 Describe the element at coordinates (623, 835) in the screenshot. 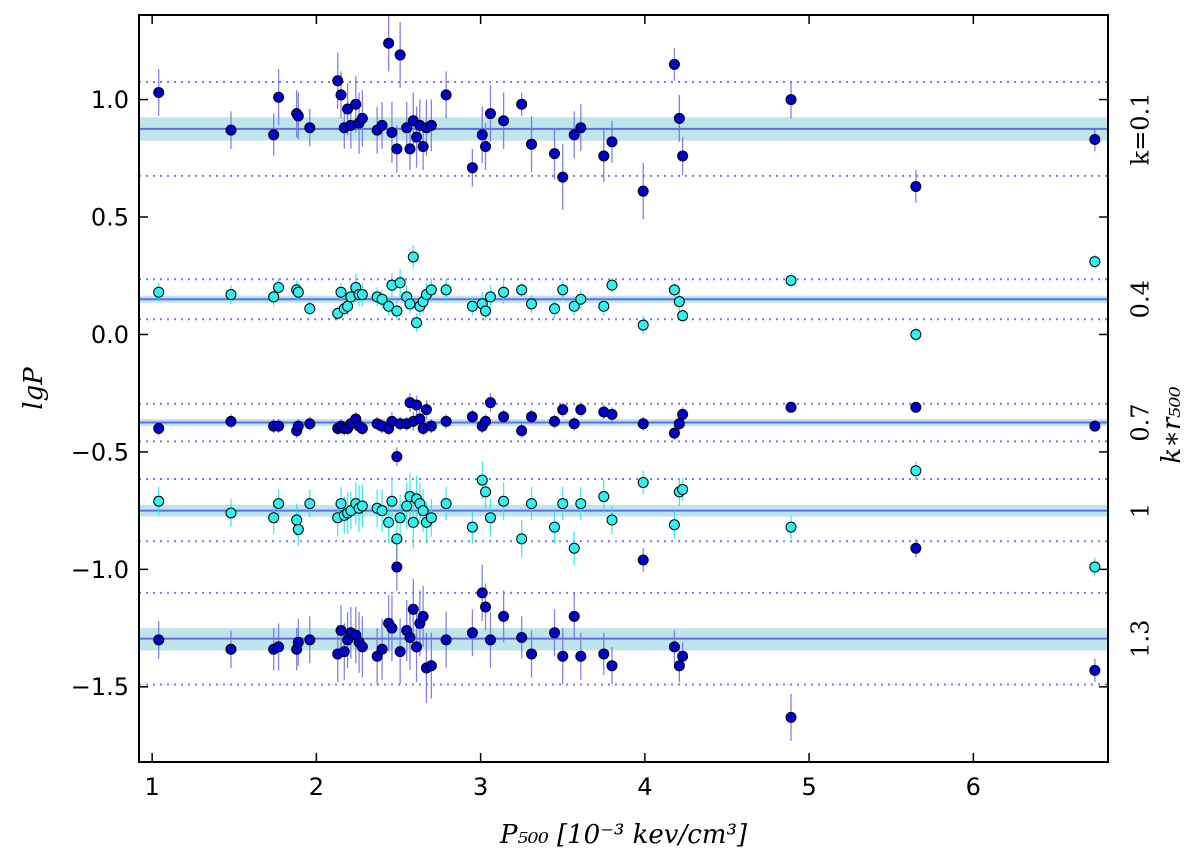

I see `x-axis-title: P₅₀₀ [10⁻³ kev/cm³]` at that location.